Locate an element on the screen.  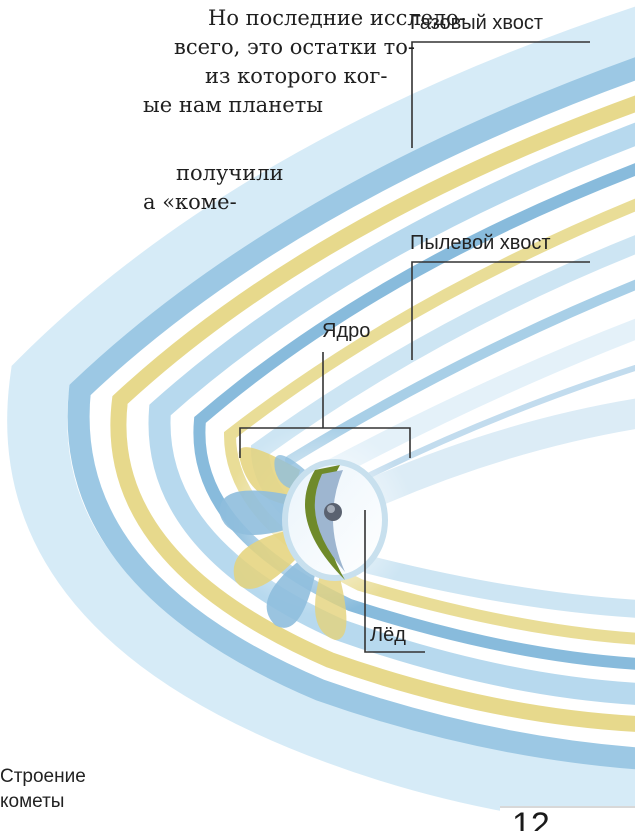
dust-tail-leader is located at coordinates (500, 310).